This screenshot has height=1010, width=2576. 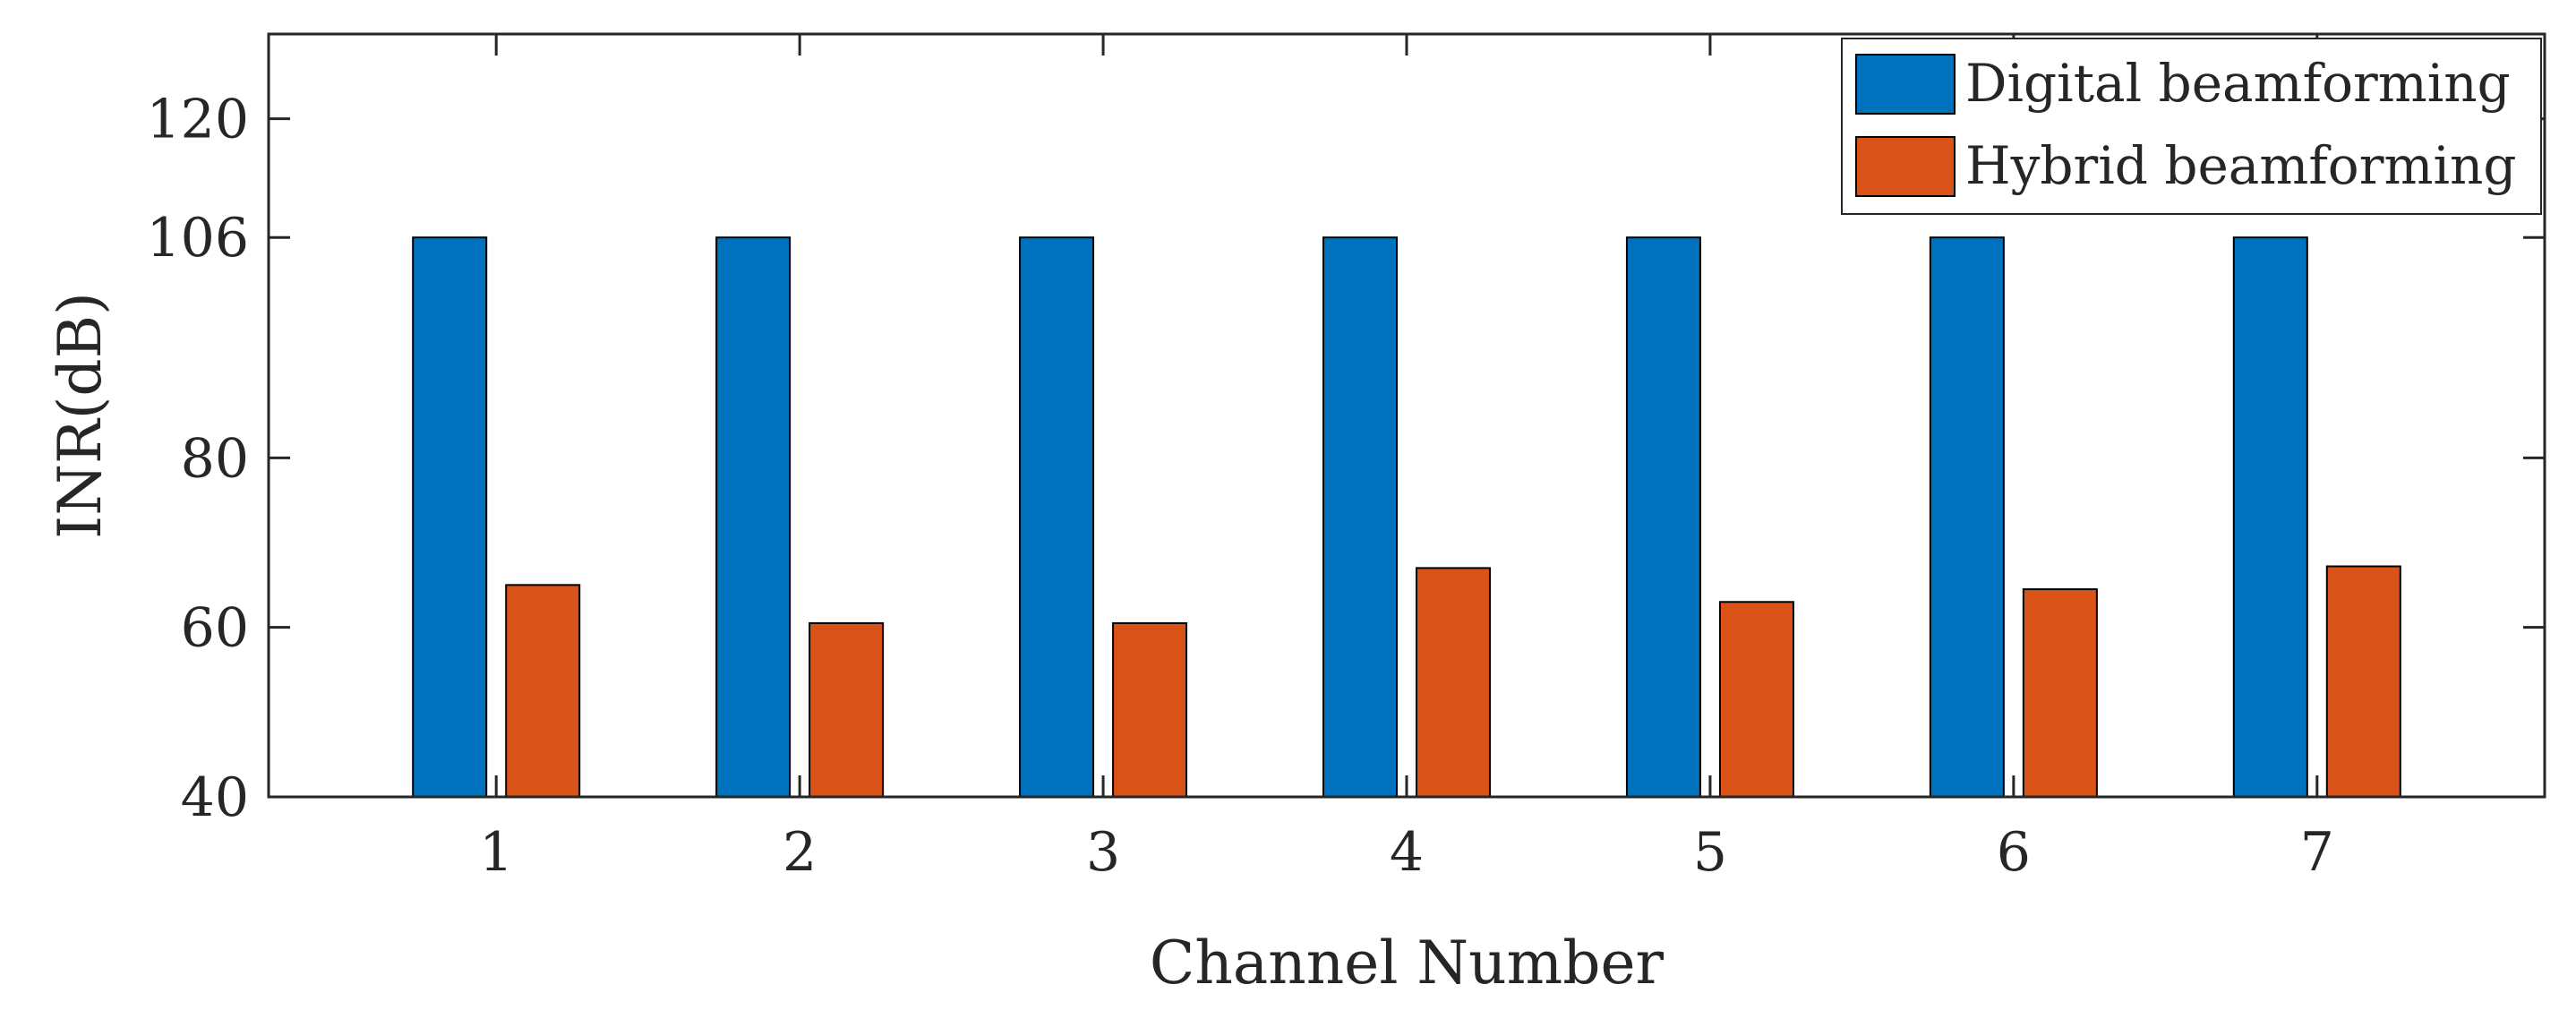 What do you see at coordinates (215, 798) in the screenshot?
I see `y-tick-label: 40` at bounding box center [215, 798].